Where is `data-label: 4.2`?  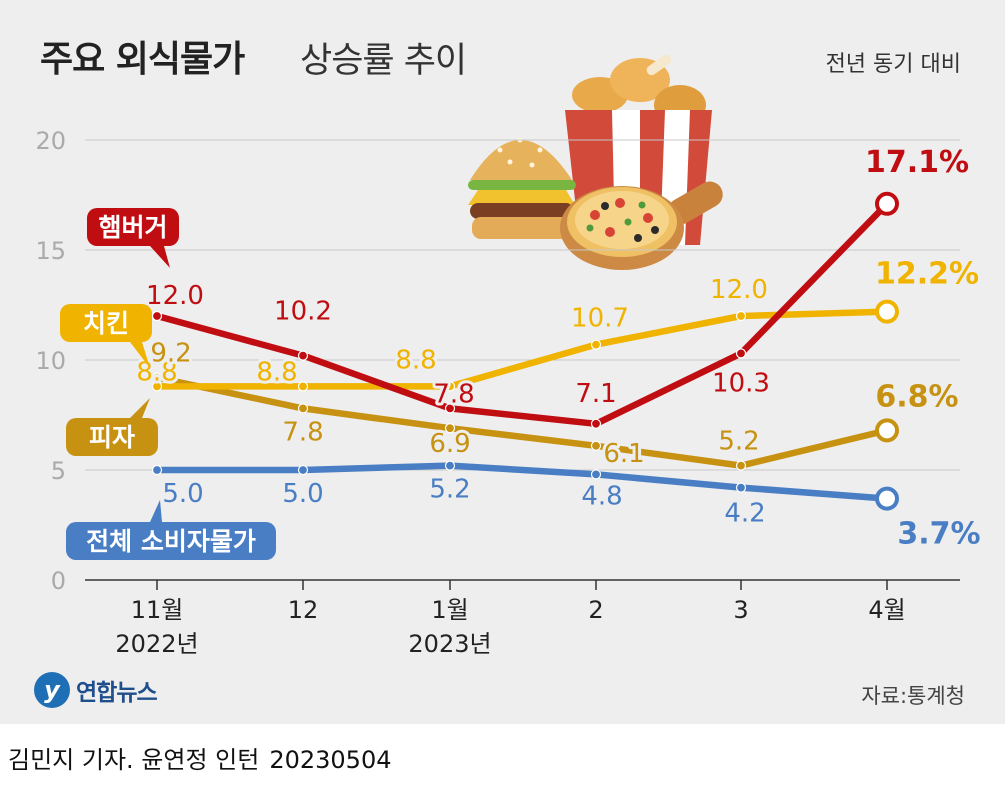 data-label: 4.2 is located at coordinates (744, 514).